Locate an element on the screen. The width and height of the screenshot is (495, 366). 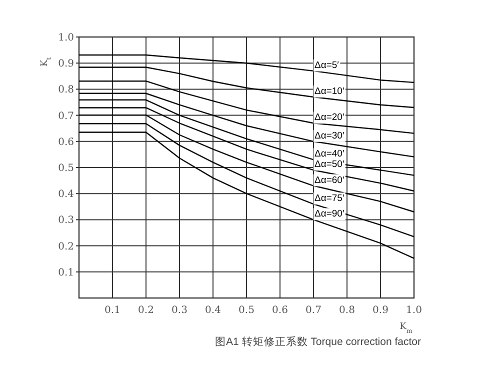
y-tick-label: 0.5 is located at coordinates (66, 168).